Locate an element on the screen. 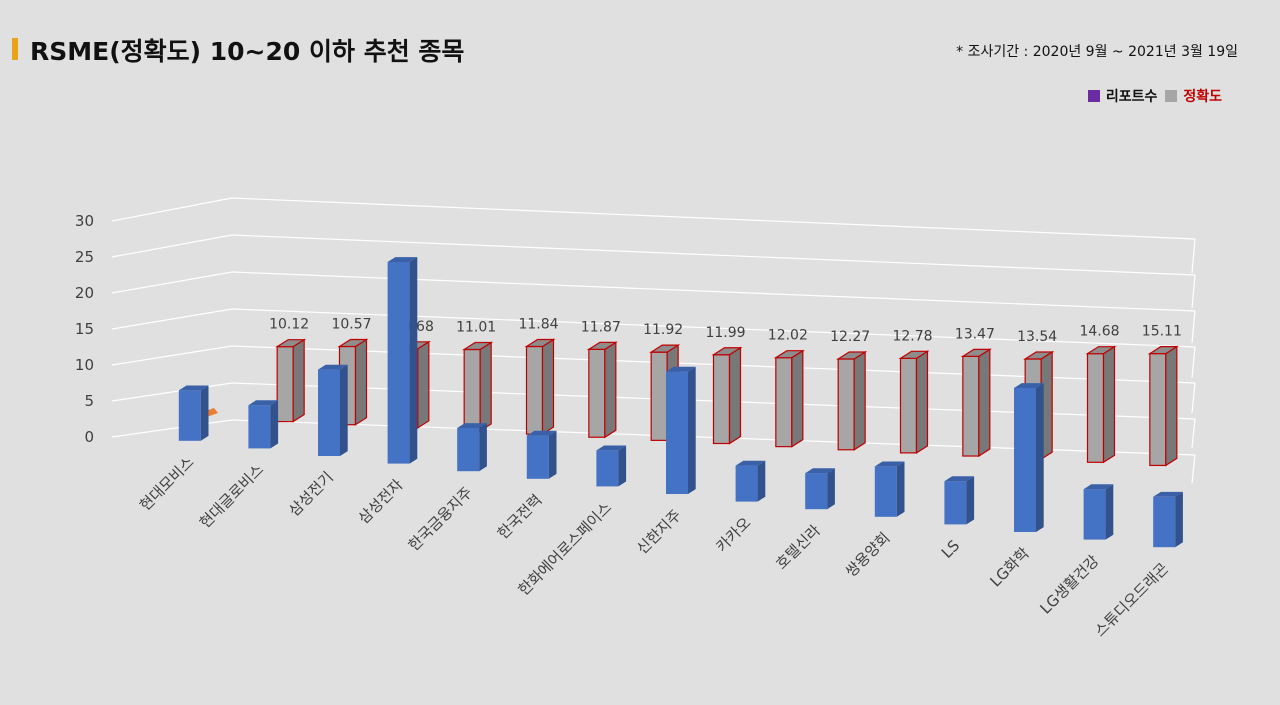 This screenshot has width=1280, height=705. accuracy-data-label: 12.02 is located at coordinates (788, 336).